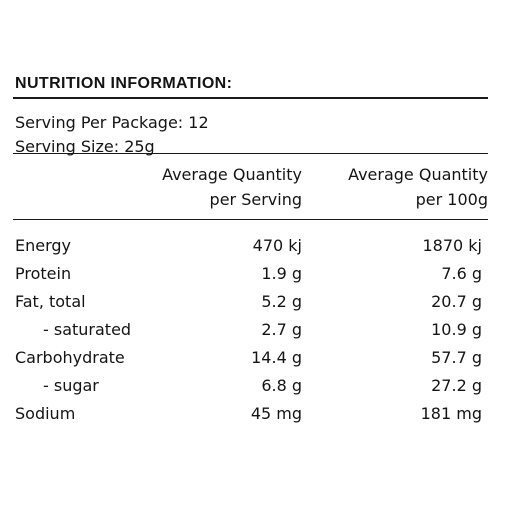 This screenshot has width=510, height=510. What do you see at coordinates (281, 385) in the screenshot?
I see `per-serving-value: 6.8 g` at bounding box center [281, 385].